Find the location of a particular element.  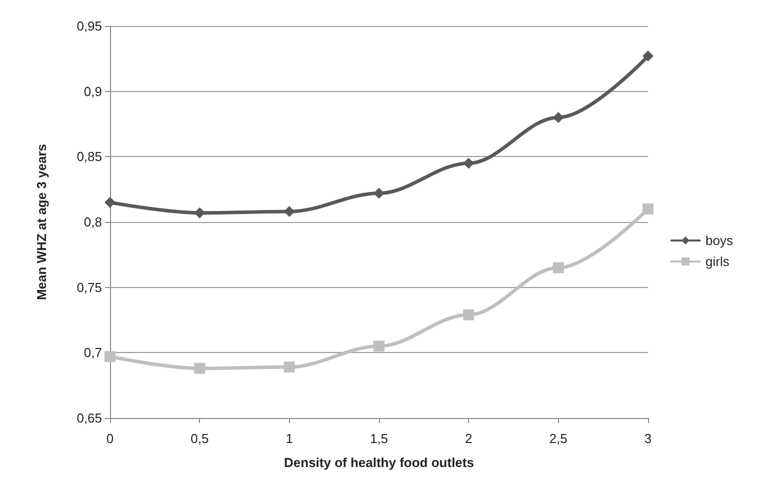

x-tick-label: 2 is located at coordinates (468, 438).